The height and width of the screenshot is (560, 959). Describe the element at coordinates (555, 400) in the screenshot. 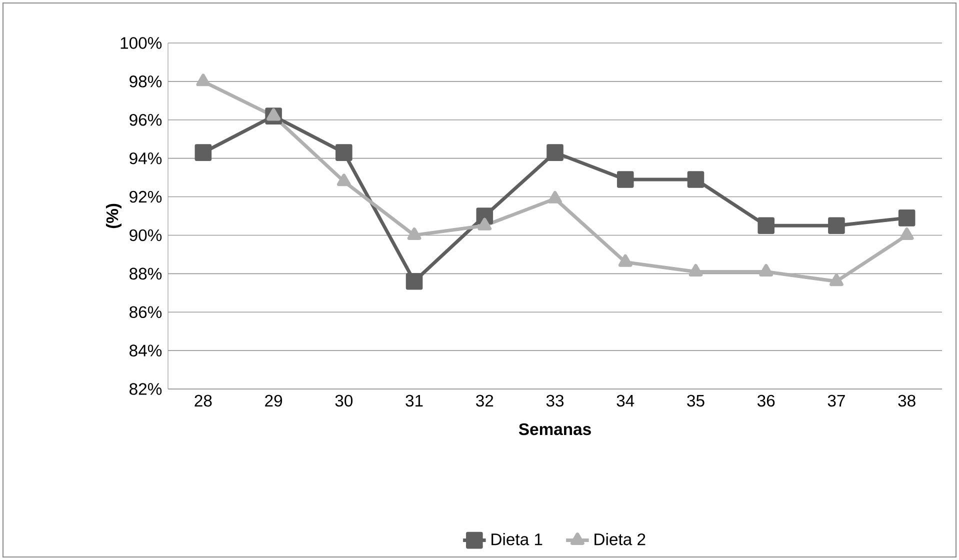

I see `x-tick-label: 33` at that location.